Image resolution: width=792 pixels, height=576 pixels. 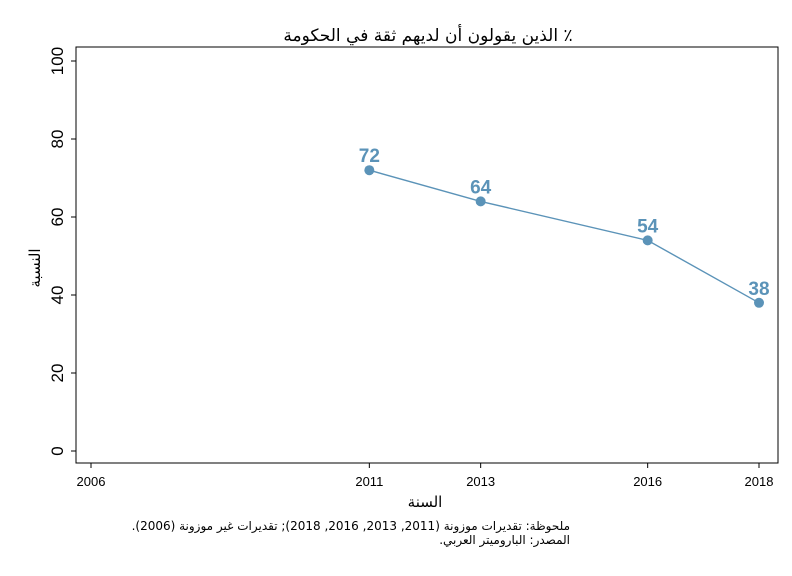 I want to click on y-tick-label: 40, so click(x=57, y=295).